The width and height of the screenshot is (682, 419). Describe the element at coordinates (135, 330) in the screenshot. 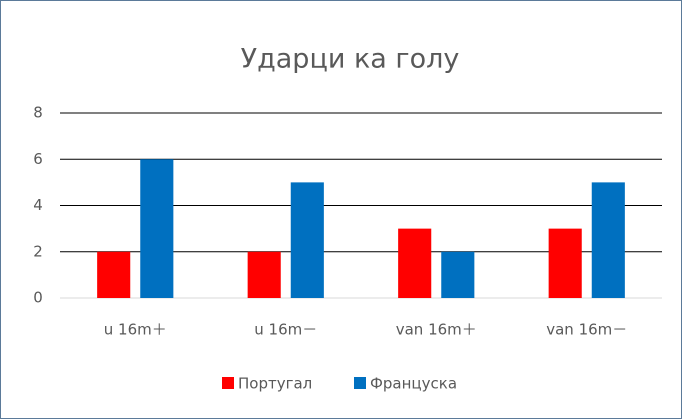

I see `x-tick-label: u 16m＋` at that location.